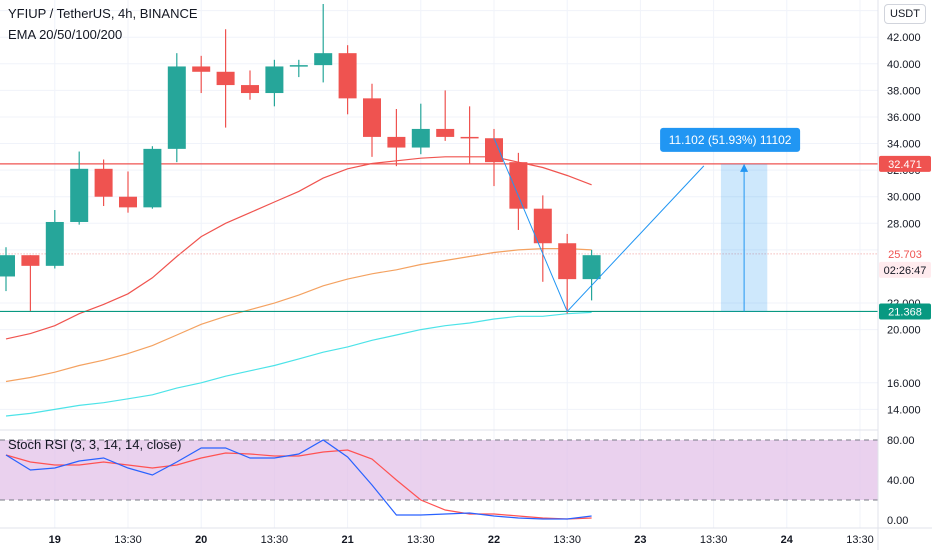 This screenshot has height=550, width=932. What do you see at coordinates (55, 540) in the screenshot?
I see `x-tick-1: 19` at bounding box center [55, 540].